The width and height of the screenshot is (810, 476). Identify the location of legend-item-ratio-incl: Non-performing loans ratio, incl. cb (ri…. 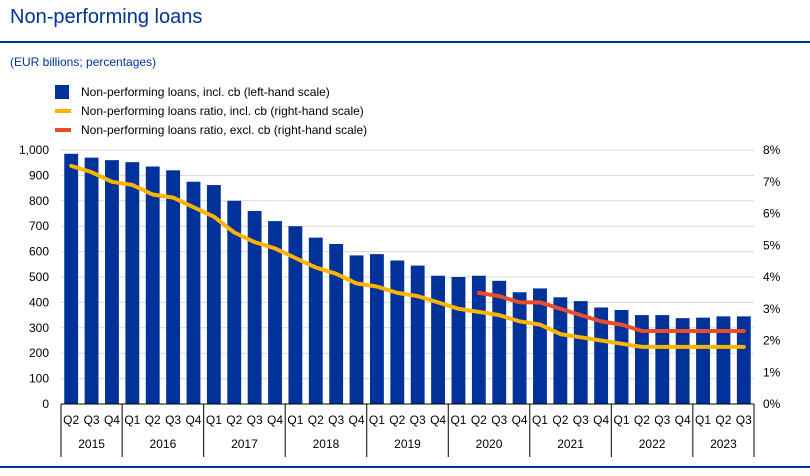
(211, 110).